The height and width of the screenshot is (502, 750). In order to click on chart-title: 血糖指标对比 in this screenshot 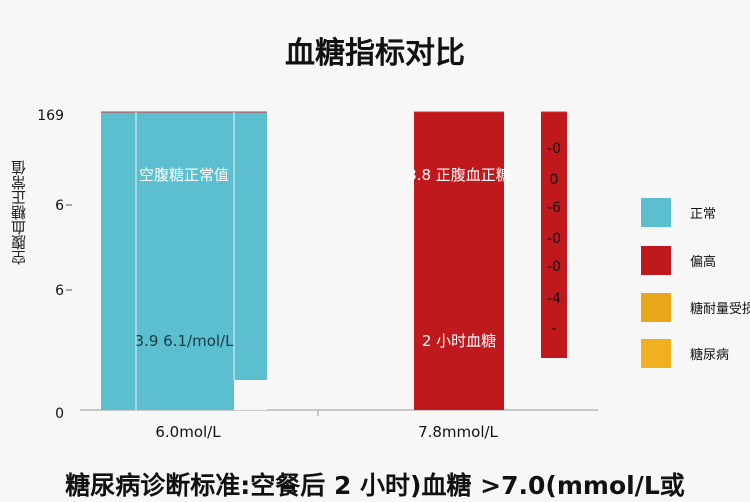, I will do `click(375, 53)`.